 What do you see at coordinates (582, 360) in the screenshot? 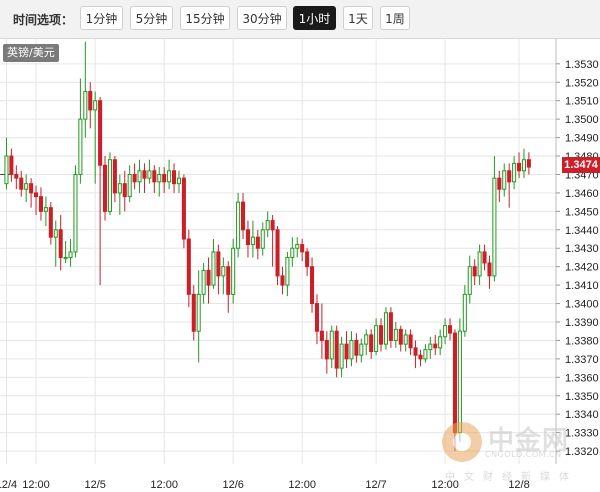
I see `y-tick-label: 1.3370` at bounding box center [582, 360].